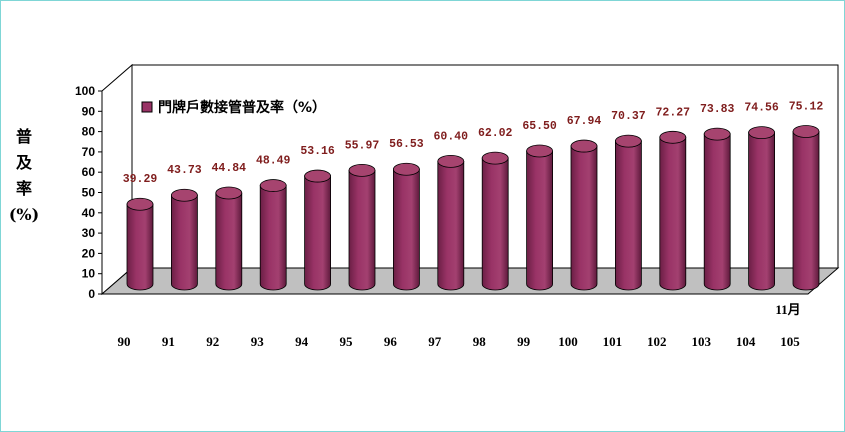  Describe the element at coordinates (495, 133) in the screenshot. I see `data-label: 62.02` at that location.